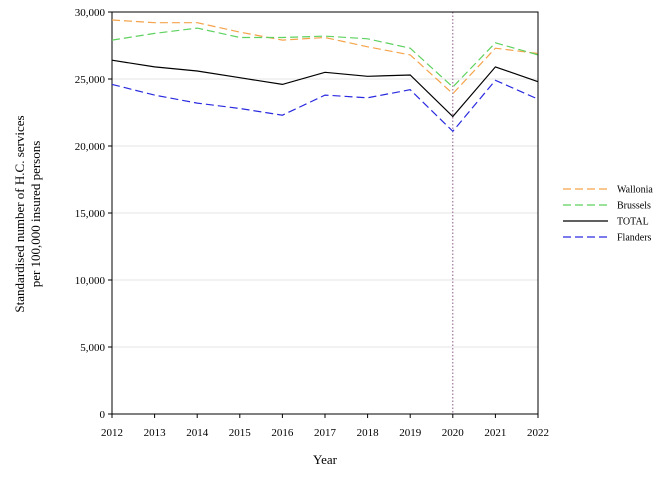  I want to click on series-line-flanders, so click(325, 106).